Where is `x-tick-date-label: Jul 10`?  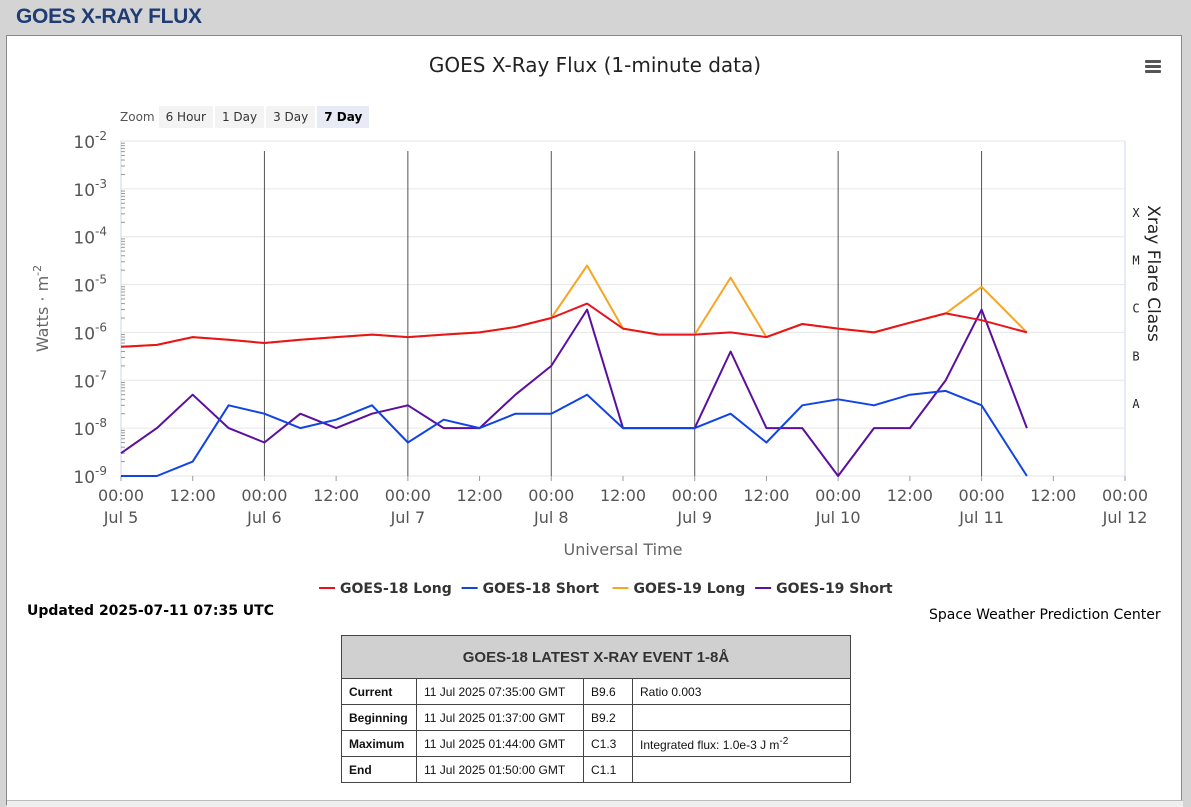
x-tick-date-label: Jul 10 is located at coordinates (838, 517).